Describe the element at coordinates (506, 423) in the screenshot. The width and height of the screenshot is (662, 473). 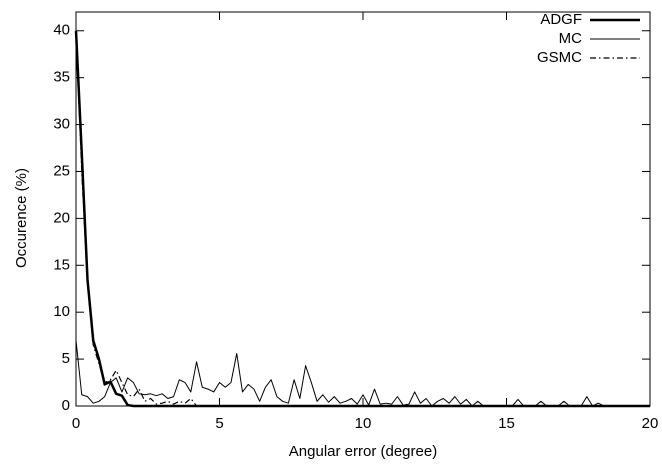
I see `x-tick-label: 15` at that location.